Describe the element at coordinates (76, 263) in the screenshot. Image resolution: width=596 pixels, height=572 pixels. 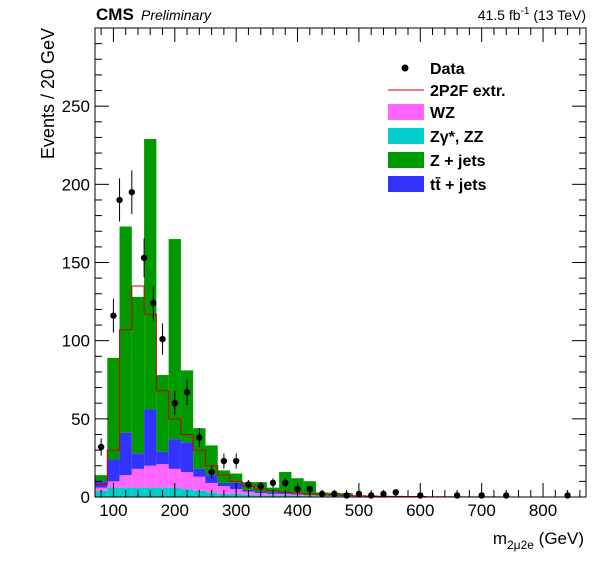
I see `y-tick-label: 150` at that location.